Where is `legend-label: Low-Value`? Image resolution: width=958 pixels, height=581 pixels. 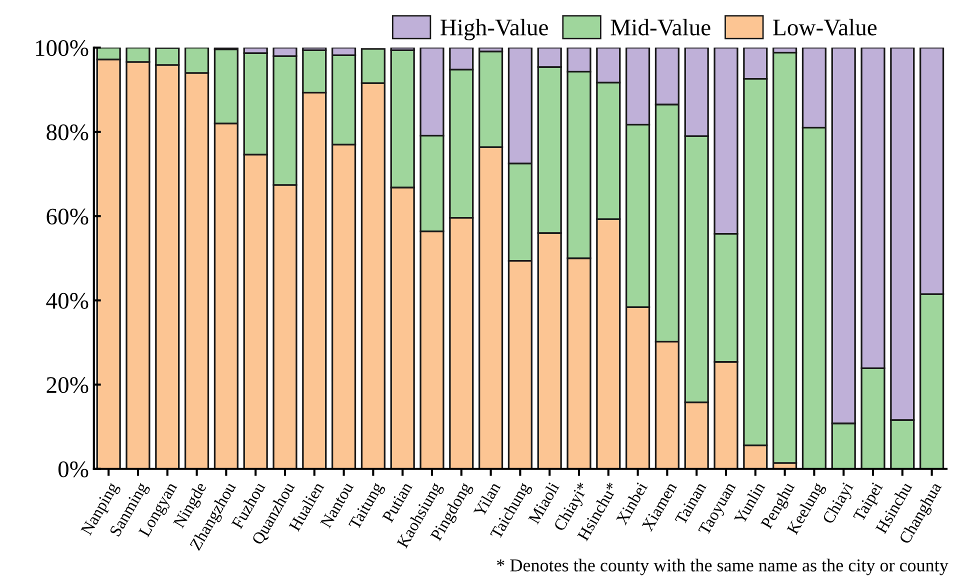 legend-label: Low-Value is located at coordinates (825, 27).